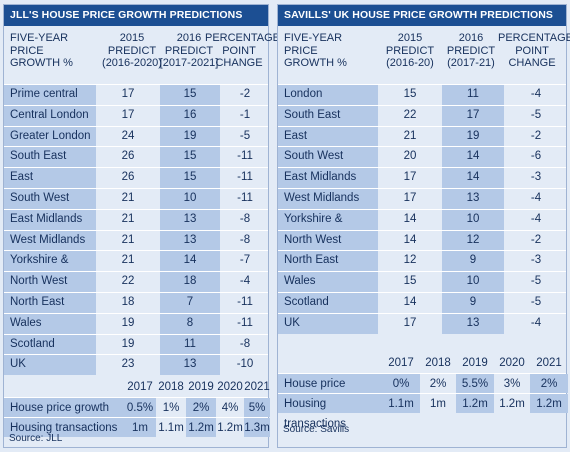 The height and width of the screenshot is (452, 570). What do you see at coordinates (473, 219) in the screenshot?
I see `savills-cell-predict-2016: 10` at bounding box center [473, 219].